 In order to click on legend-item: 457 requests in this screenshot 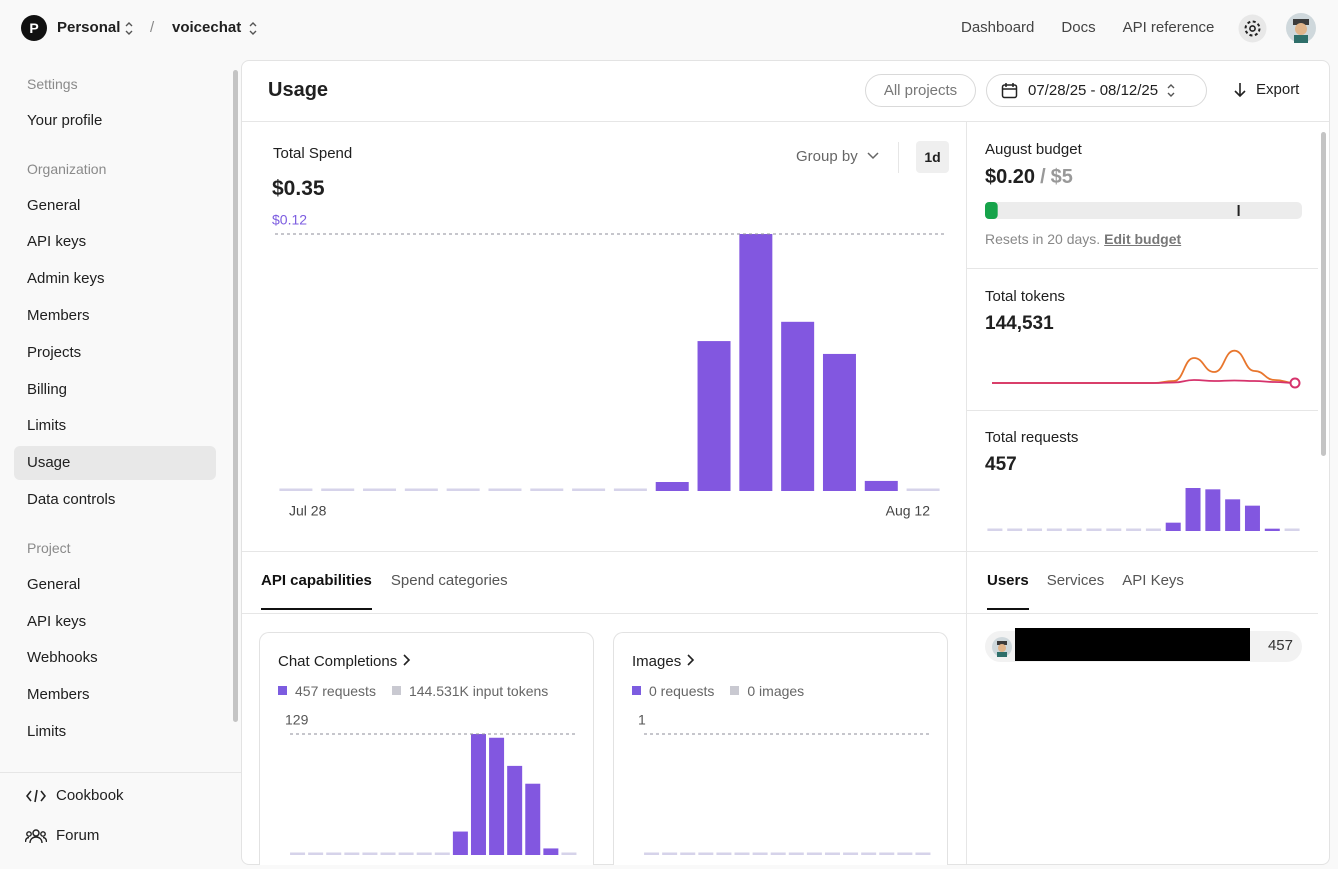, I will do `click(327, 691)`.